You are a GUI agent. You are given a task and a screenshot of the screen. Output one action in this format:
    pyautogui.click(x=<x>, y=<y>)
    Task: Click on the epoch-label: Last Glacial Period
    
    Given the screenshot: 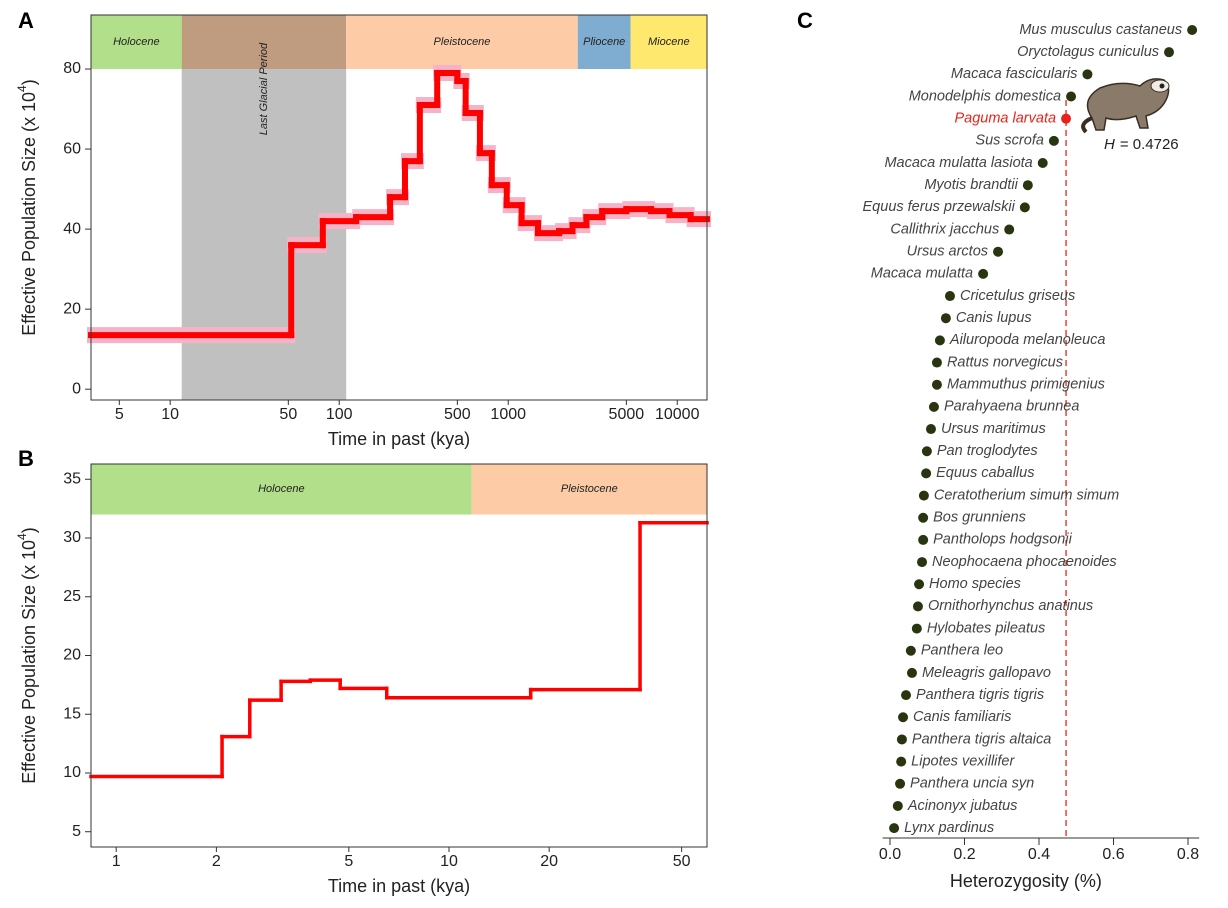 What is the action you would take?
    pyautogui.click(x=264, y=88)
    